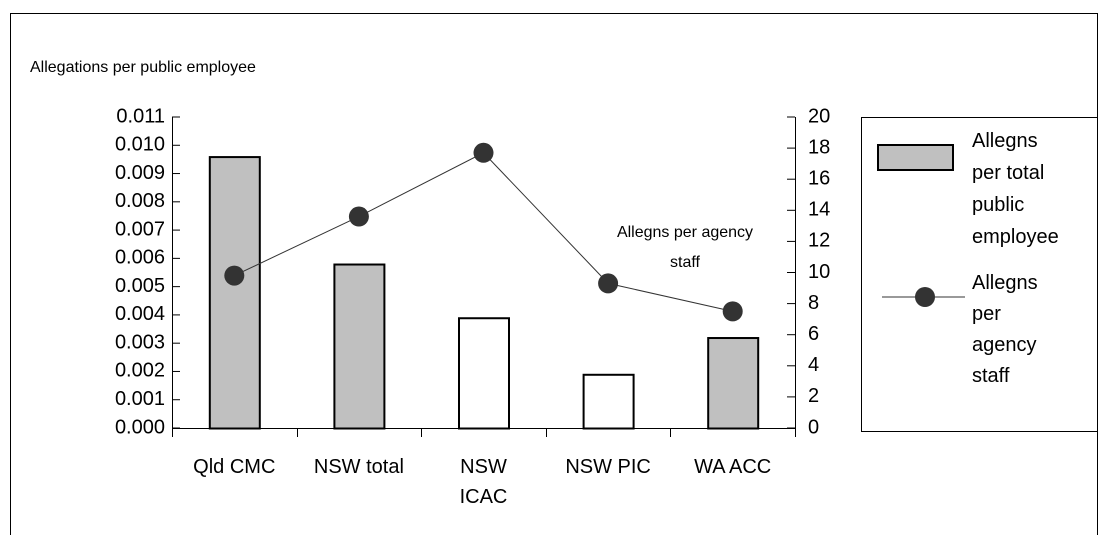  I want to click on legend-marker, so click(925, 297).